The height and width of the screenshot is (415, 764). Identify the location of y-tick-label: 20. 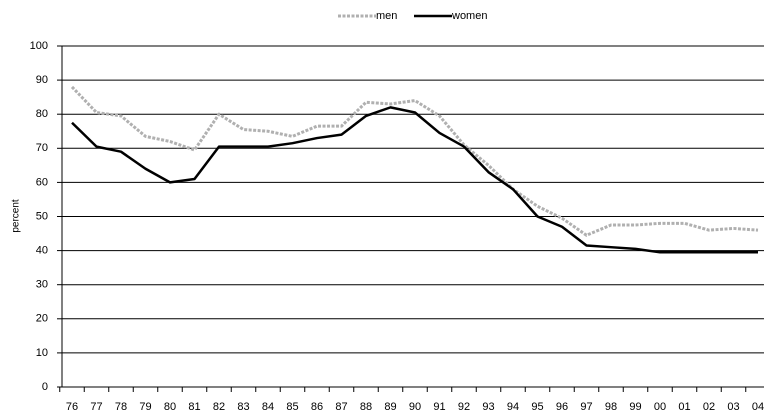
(42, 319).